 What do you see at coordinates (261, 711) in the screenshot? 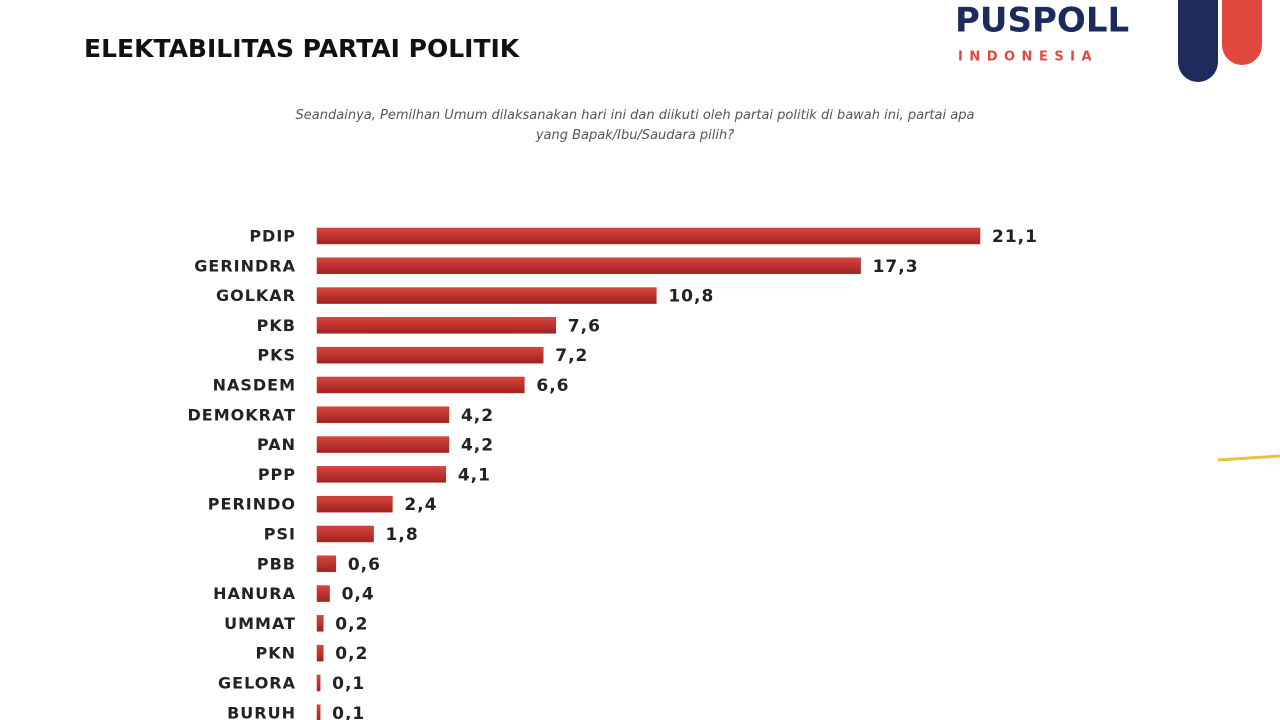
I see `category-label: BURUH` at bounding box center [261, 711].